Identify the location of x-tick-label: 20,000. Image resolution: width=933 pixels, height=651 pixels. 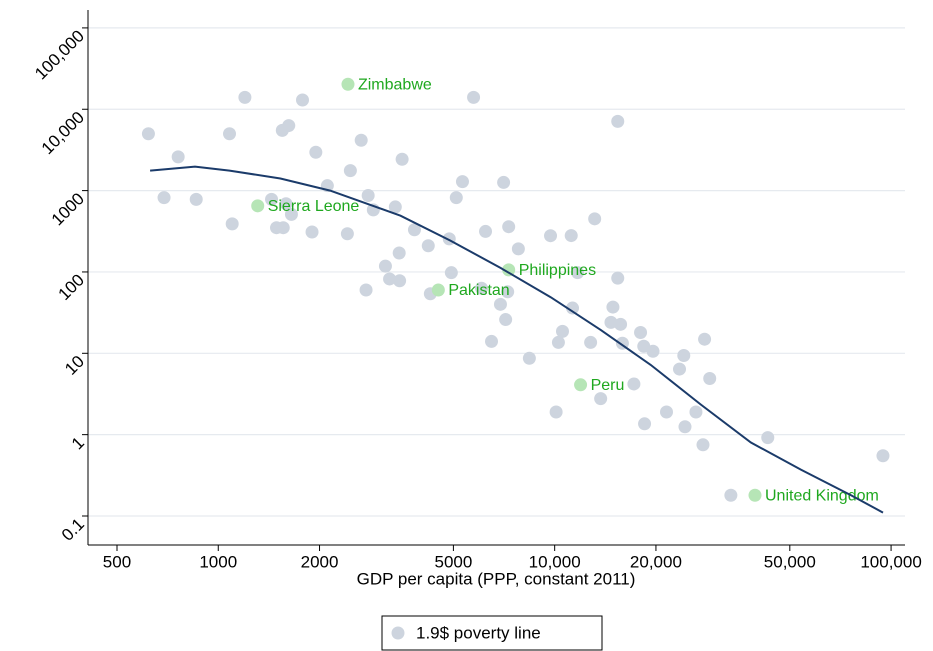
(656, 561).